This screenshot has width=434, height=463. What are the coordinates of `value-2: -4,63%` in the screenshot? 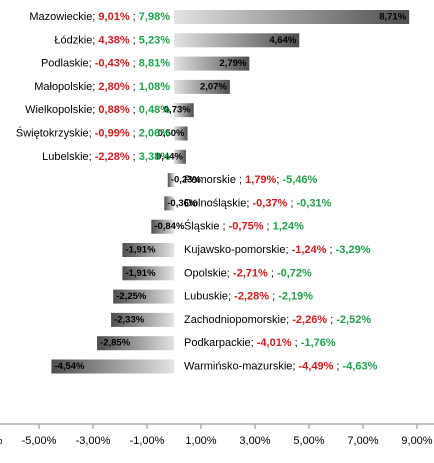 It's located at (360, 366).